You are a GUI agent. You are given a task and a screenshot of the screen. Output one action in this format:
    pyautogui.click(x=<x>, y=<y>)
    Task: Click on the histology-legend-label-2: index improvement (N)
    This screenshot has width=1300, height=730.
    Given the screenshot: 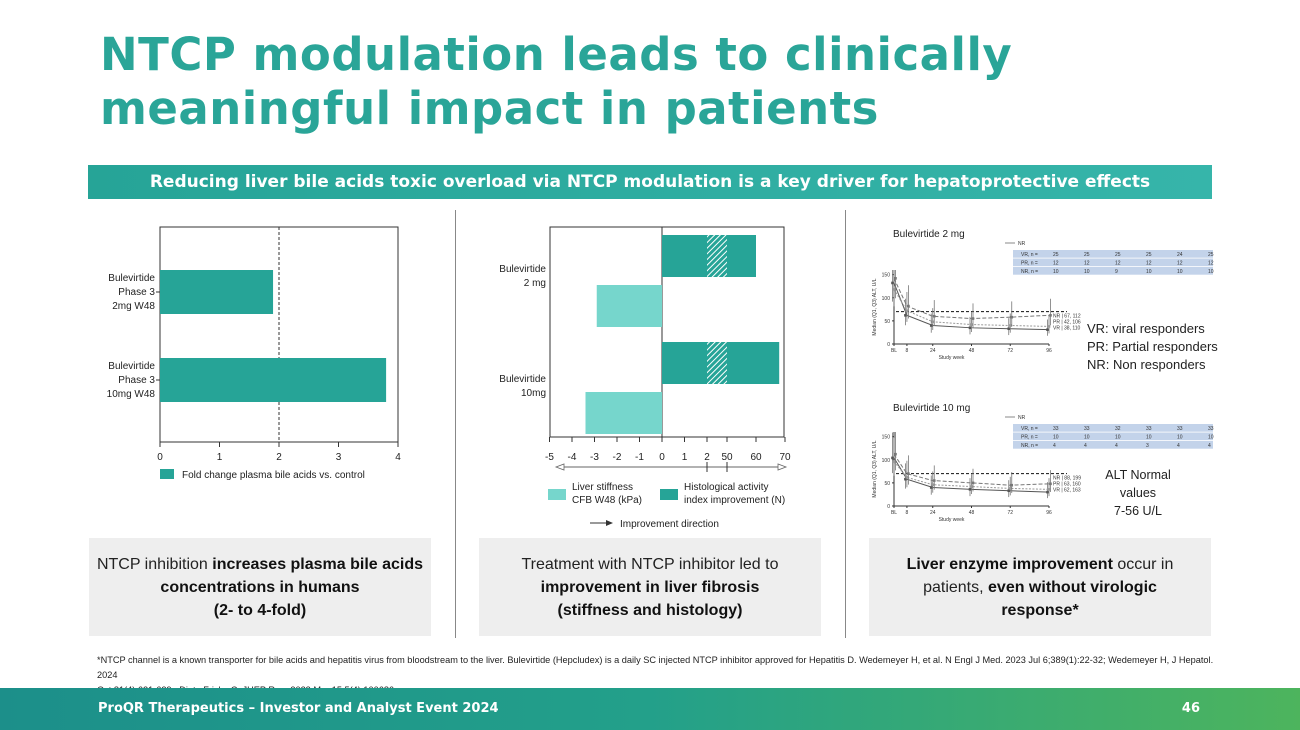 What is the action you would take?
    pyautogui.click(x=734, y=500)
    